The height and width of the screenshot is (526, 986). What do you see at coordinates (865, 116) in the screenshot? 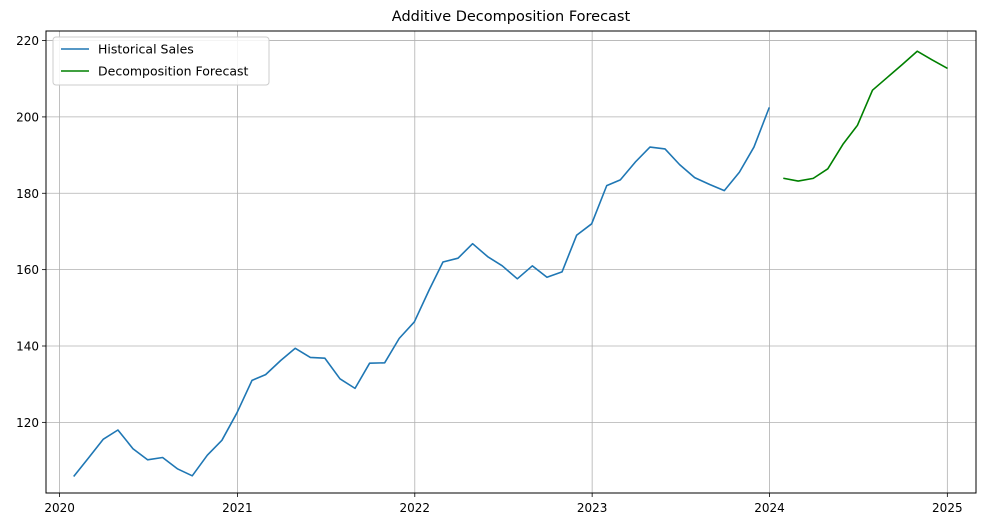
I see `series-line-decomposition-forecast` at bounding box center [865, 116].